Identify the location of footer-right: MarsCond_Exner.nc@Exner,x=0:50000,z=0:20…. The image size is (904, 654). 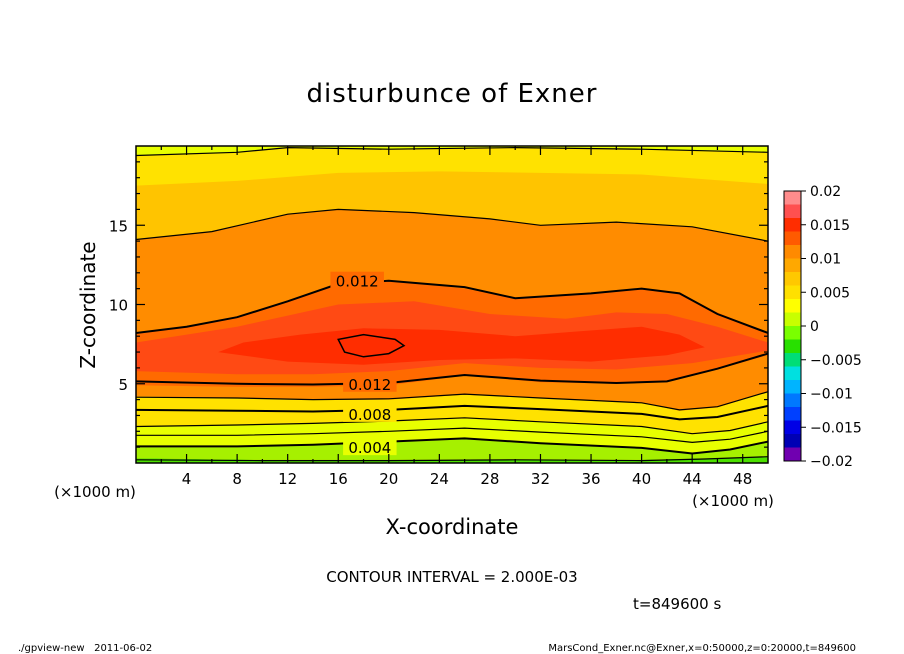
(702, 648).